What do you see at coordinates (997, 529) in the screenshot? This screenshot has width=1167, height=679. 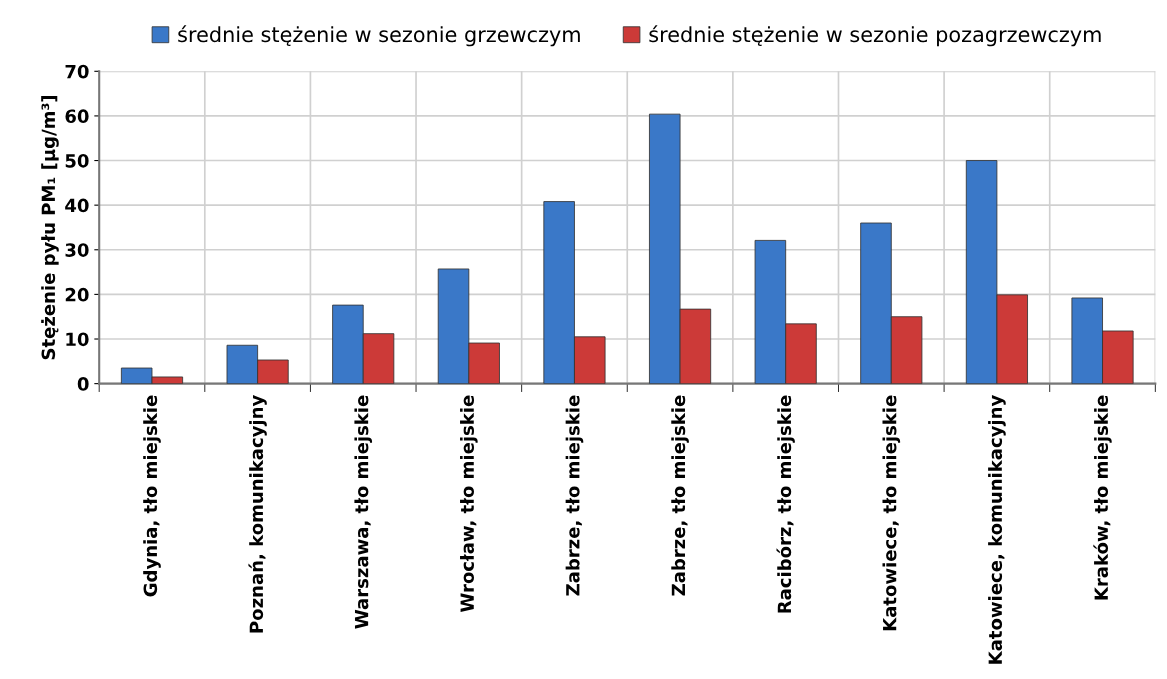 I see `x-tick-label: Katowiece, komunikacyjny` at bounding box center [997, 529].